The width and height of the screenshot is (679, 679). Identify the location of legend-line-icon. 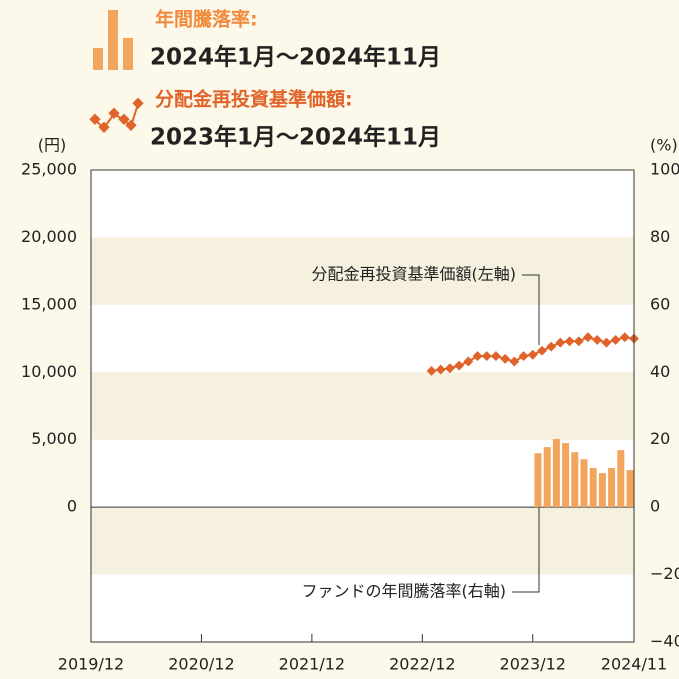
(116, 115).